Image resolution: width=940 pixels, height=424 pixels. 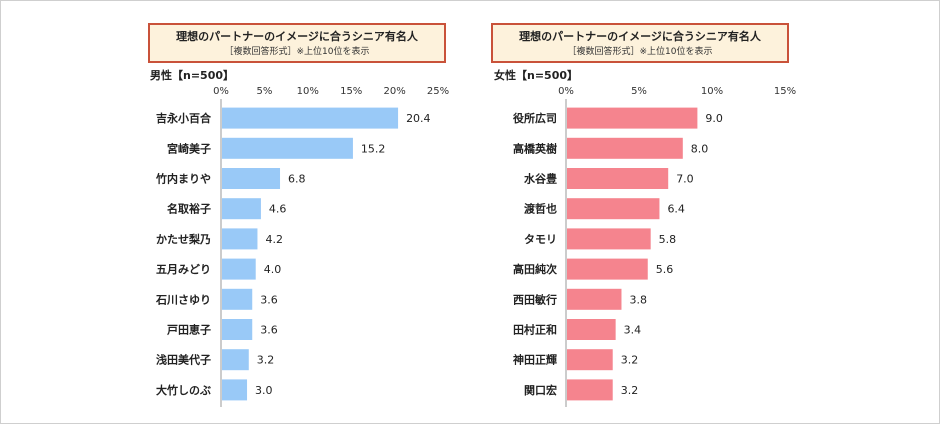 What do you see at coordinates (297, 52) in the screenshot?
I see `male-chart-subtitle: ［複数回答形式］※上位10位を表示` at bounding box center [297, 52].